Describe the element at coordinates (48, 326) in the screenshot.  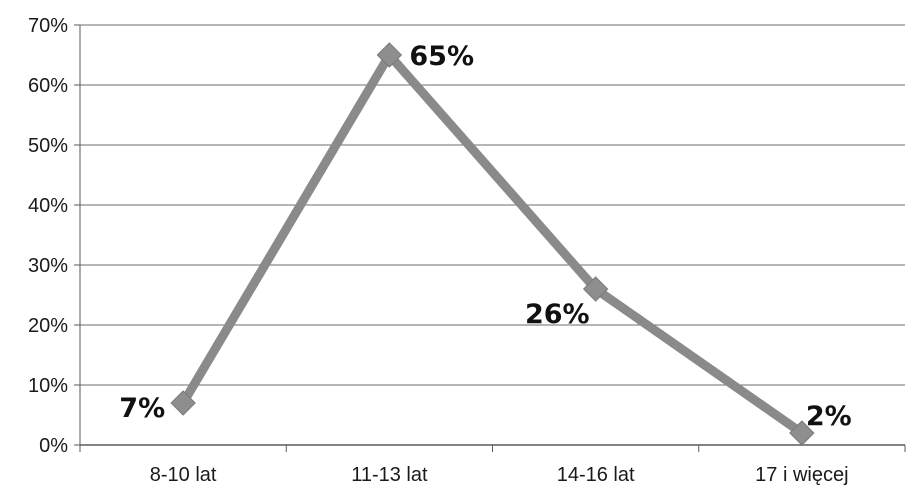
I see `y-tick-label: 20%` at that location.